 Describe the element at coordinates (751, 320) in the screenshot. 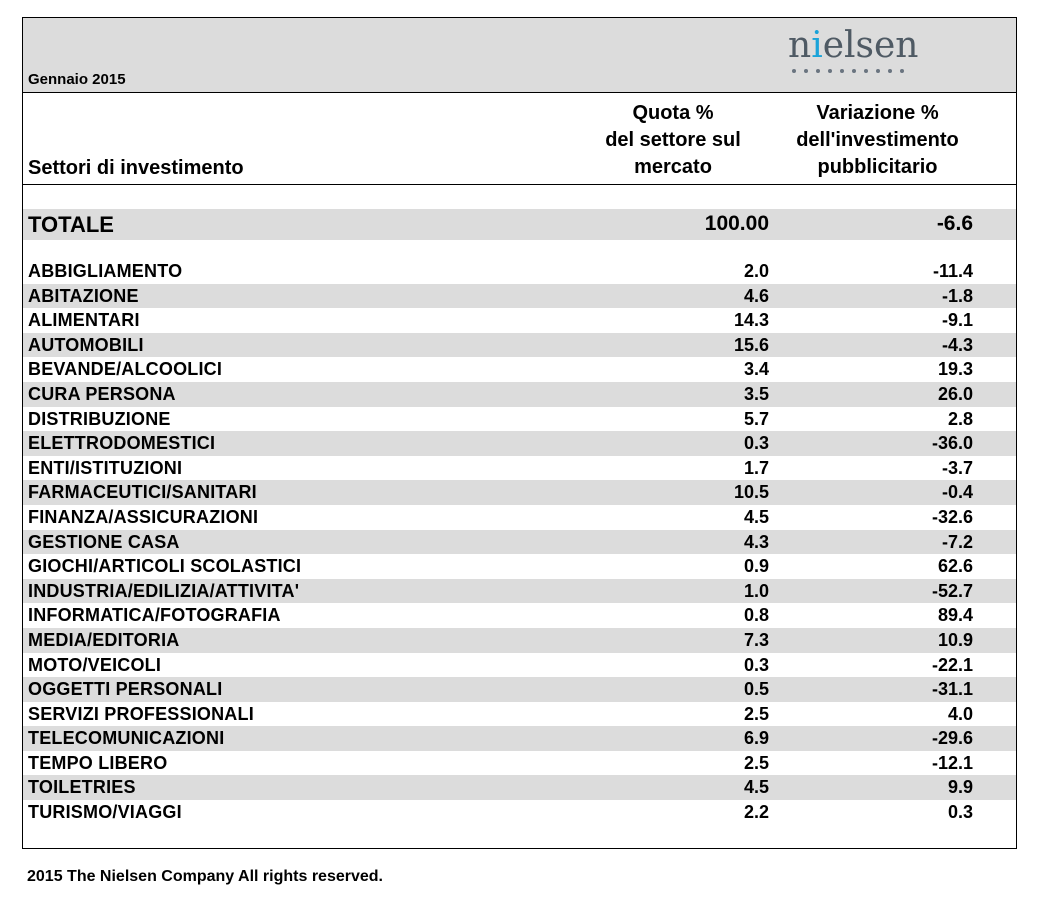

I see `sector-share: 14.3` at that location.